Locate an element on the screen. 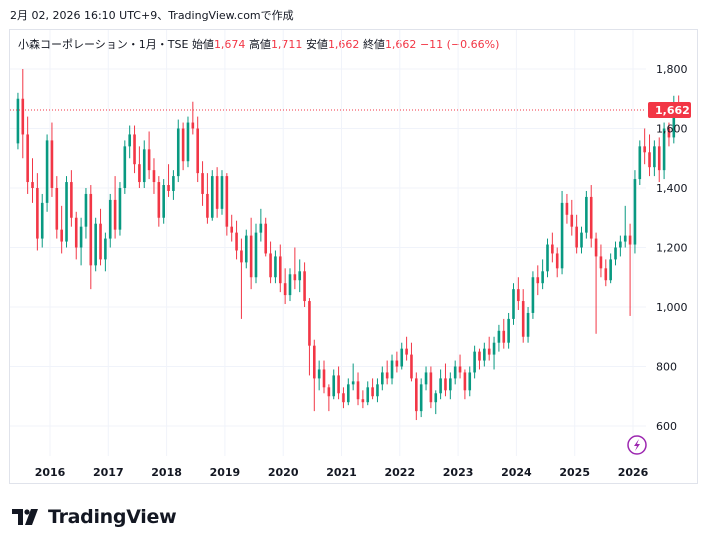 The image size is (709, 546). lightning-icon is located at coordinates (637, 445).